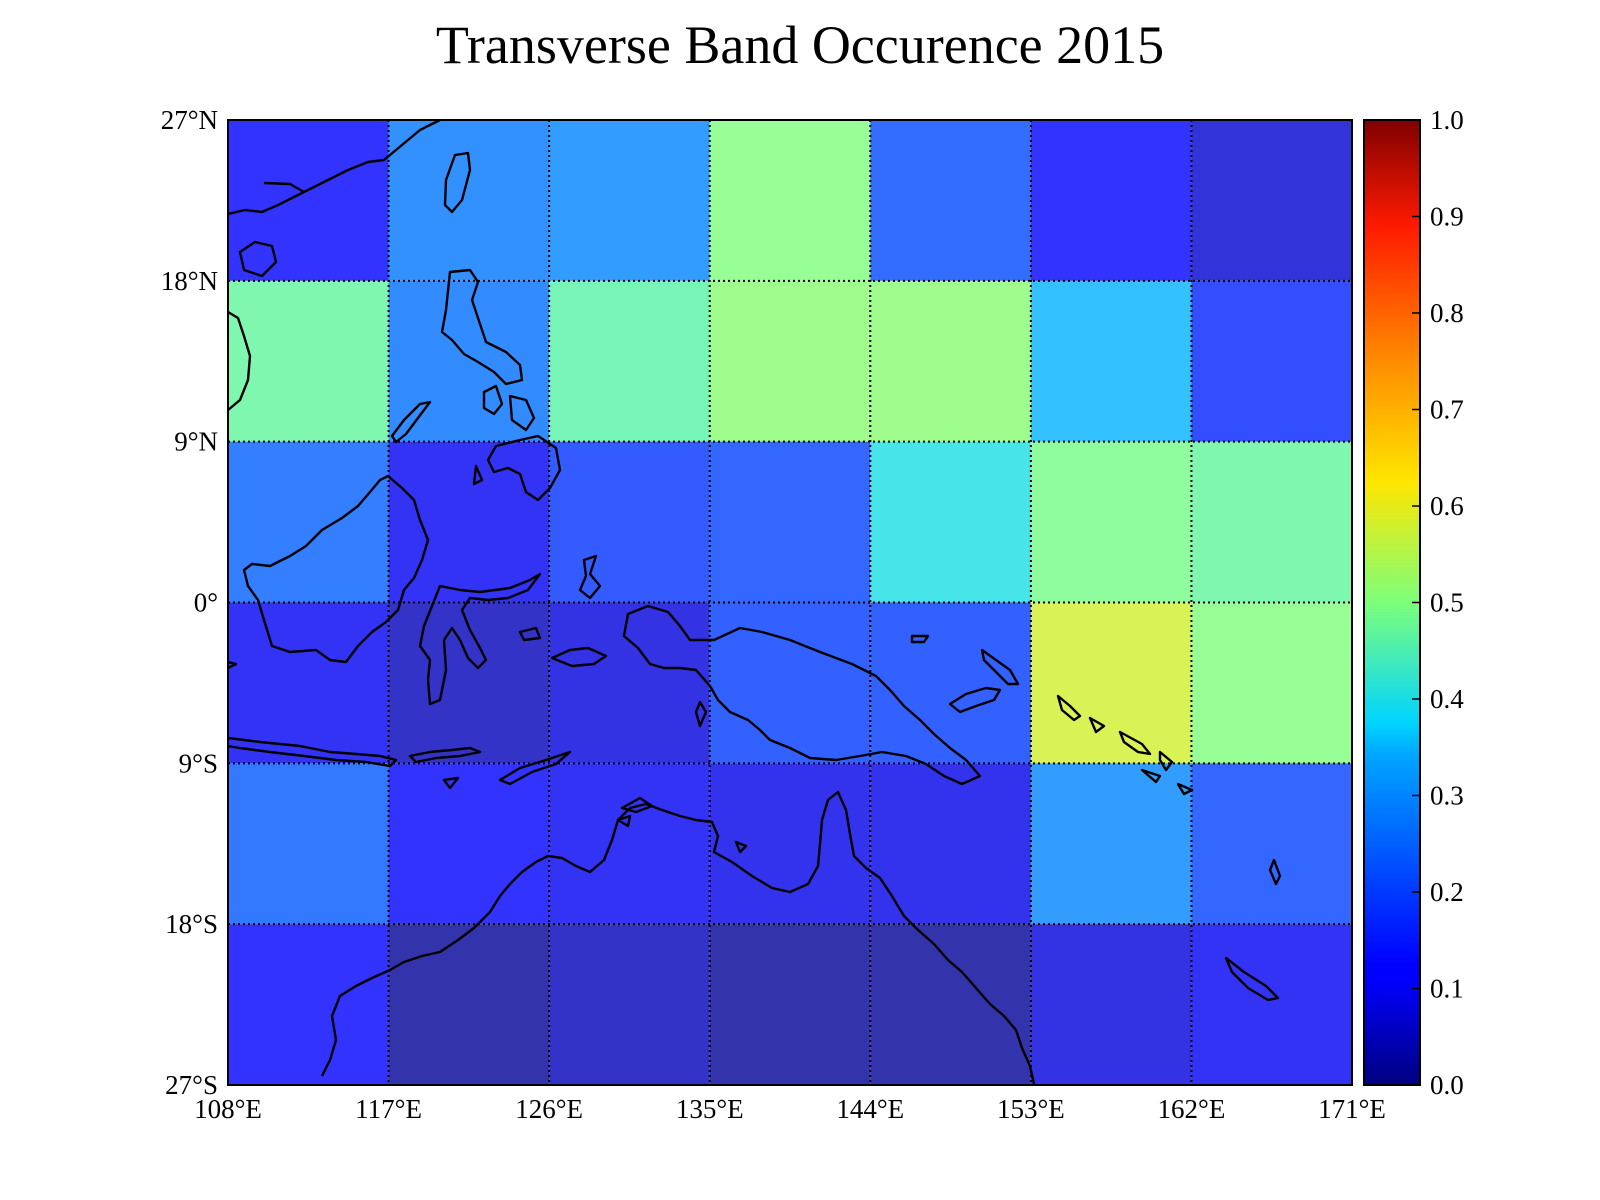 The height and width of the screenshot is (1200, 1600). I want to click on coastline-hainan, so click(258, 259).